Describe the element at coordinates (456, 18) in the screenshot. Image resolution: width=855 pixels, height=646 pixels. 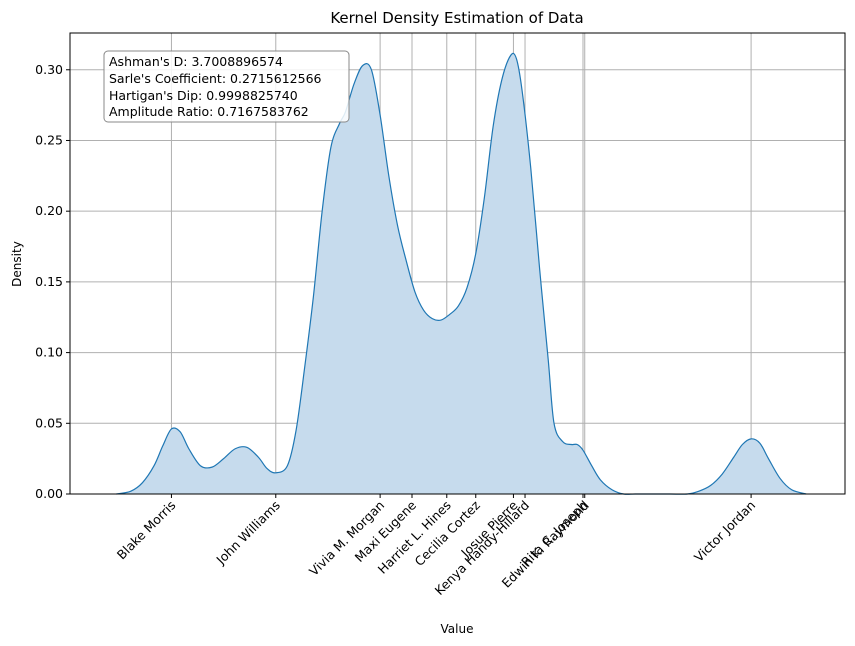
I see `chart-title: Kernel Density Estimation of Data` at that location.